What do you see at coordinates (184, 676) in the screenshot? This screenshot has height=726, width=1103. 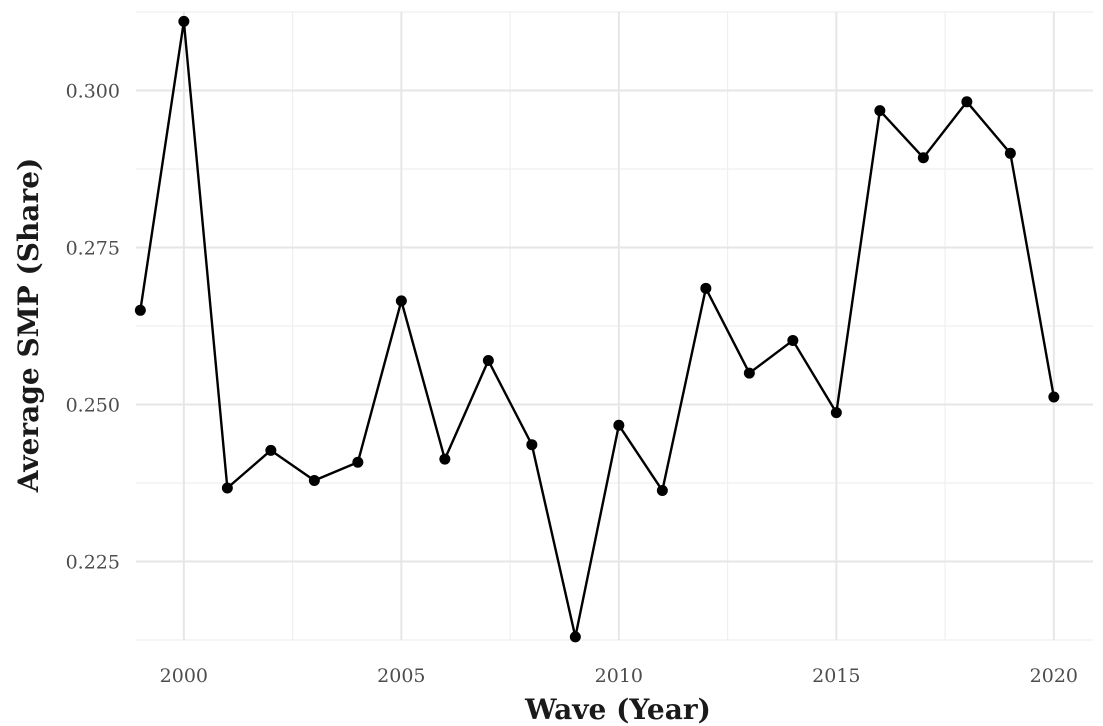 I see `x-tick-label: 2000` at bounding box center [184, 676].